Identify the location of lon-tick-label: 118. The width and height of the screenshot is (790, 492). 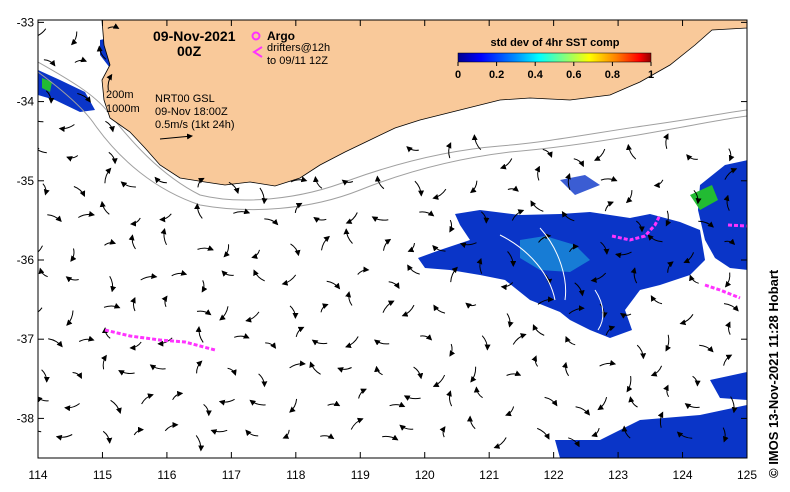
(295, 475).